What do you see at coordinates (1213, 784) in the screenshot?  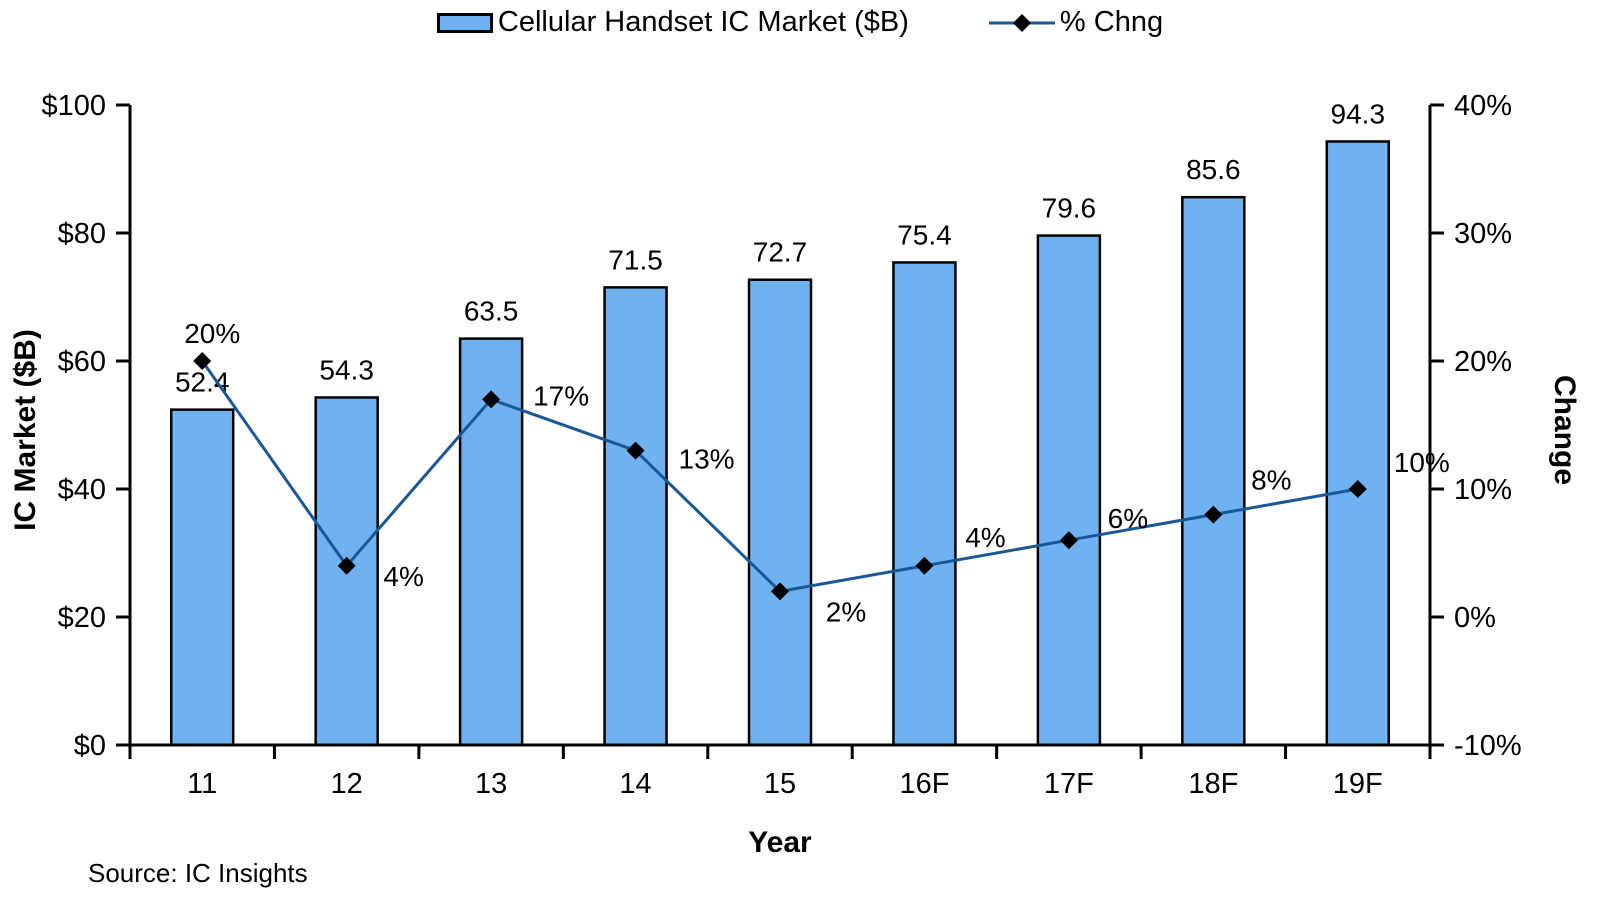 I see `x-axis-tick-label: 18F` at bounding box center [1213, 784].